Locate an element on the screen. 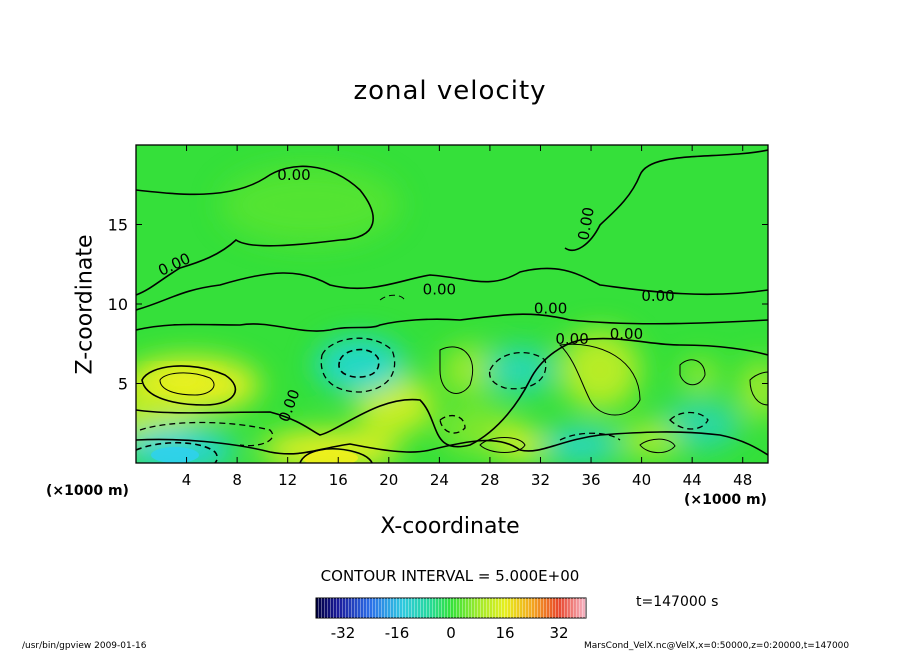 This screenshot has height=654, width=904. y-tick-label: 15 is located at coordinates (118, 225).